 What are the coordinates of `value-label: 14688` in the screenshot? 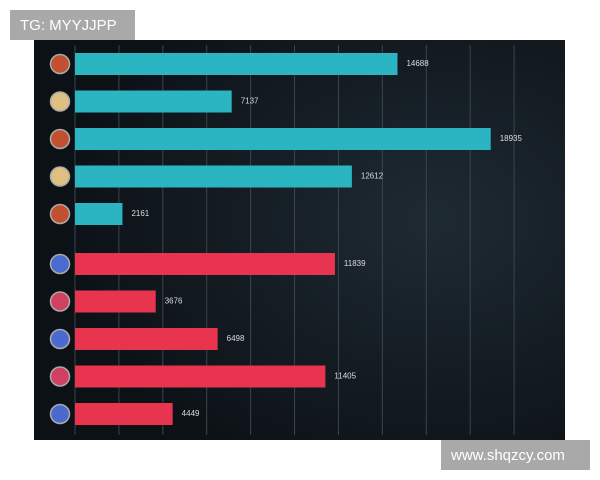 It's located at (417, 63).